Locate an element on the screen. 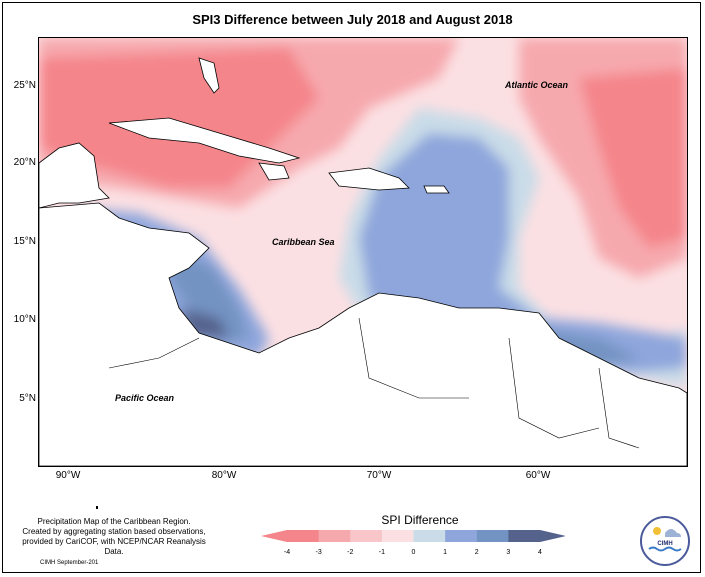 The height and width of the screenshot is (577, 705). legend-tick-label: -1 is located at coordinates (382, 552).